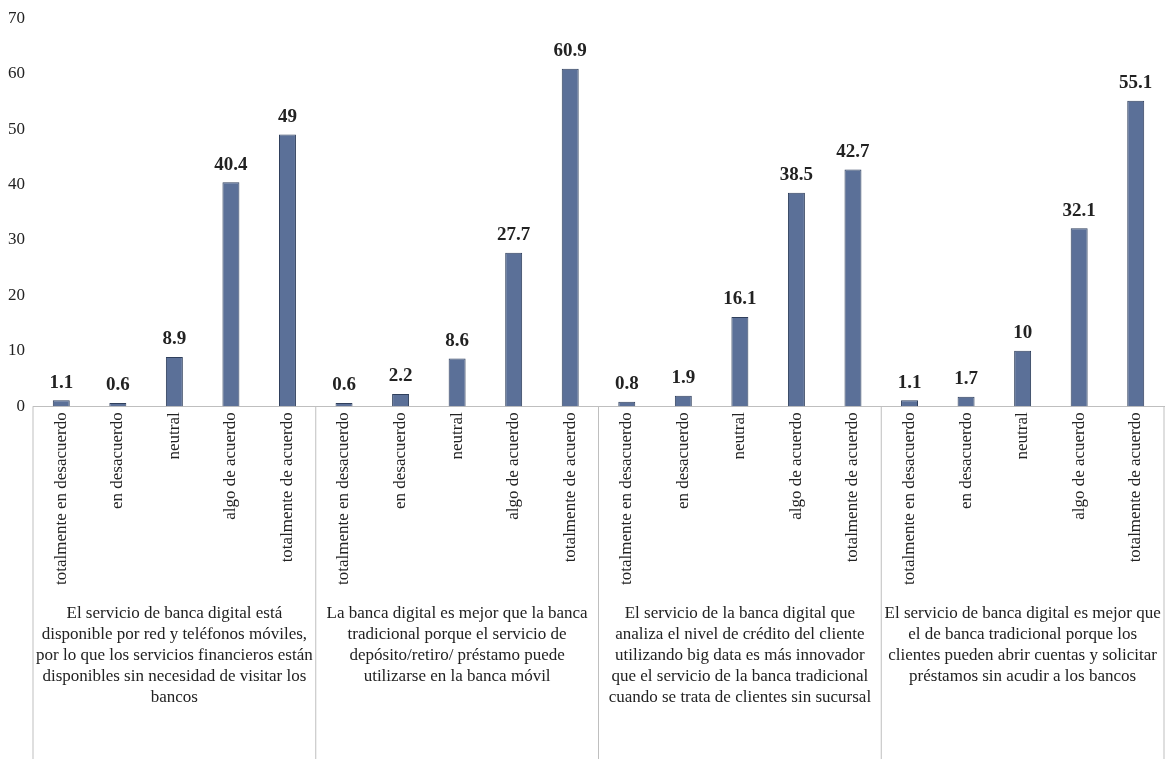  What do you see at coordinates (1079, 209) in the screenshot?
I see `data-label: 32.1` at bounding box center [1079, 209].